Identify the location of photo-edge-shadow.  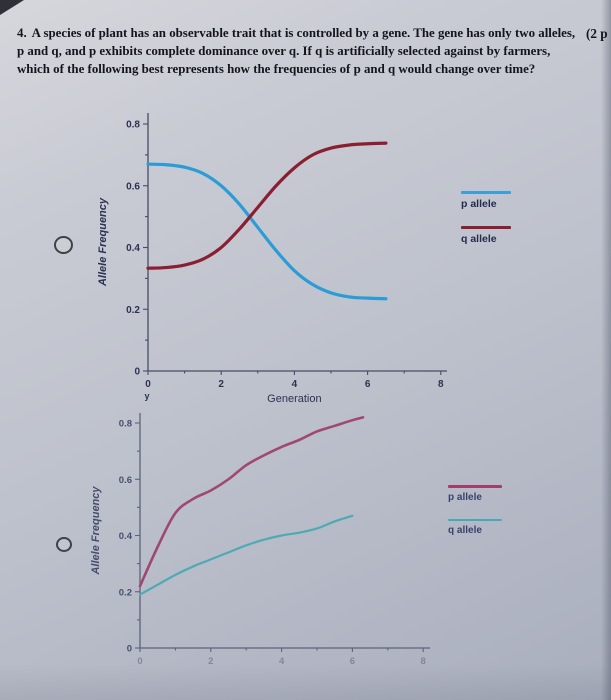
(606, 350).